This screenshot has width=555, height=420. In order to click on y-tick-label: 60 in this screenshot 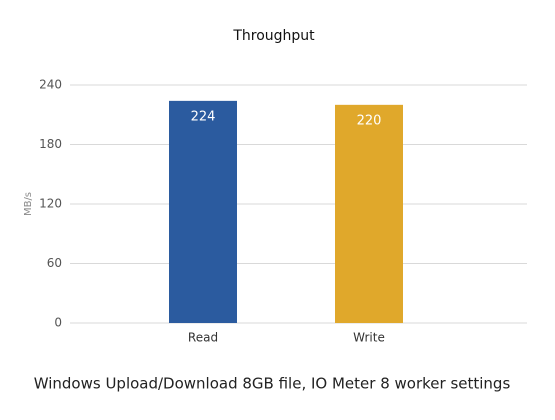, I will do `click(54, 263)`.